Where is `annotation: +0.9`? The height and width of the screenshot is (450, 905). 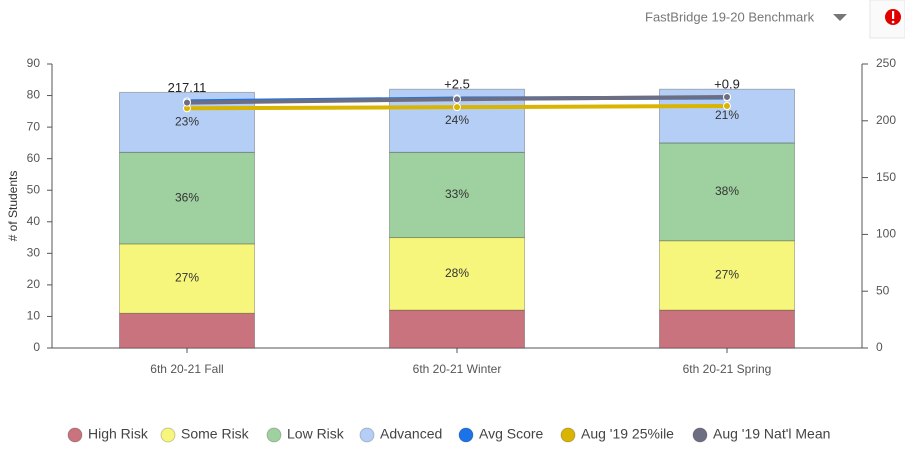 annotation: +0.9 is located at coordinates (727, 84).